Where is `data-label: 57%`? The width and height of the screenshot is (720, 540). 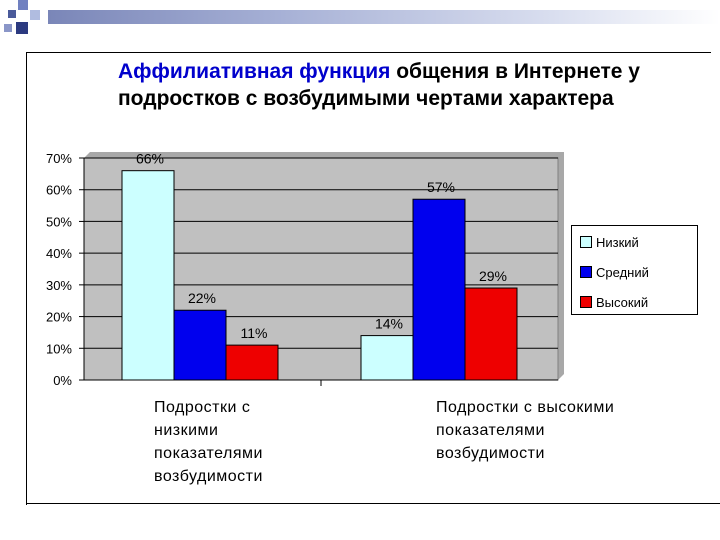
data-label: 57% is located at coordinates (441, 187).